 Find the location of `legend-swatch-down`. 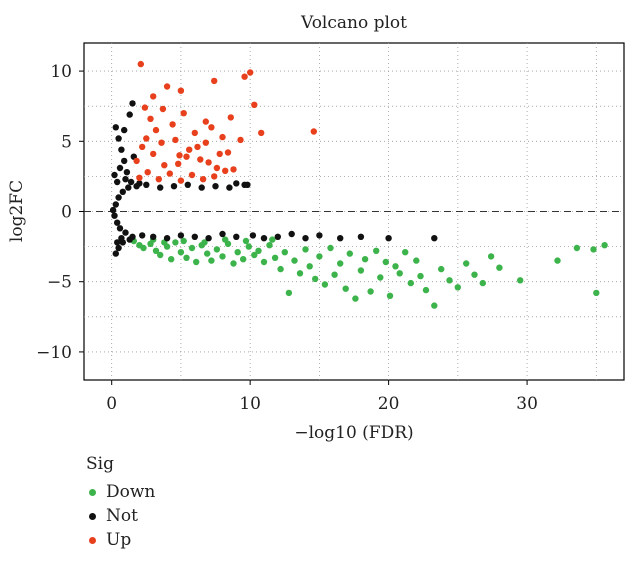

legend-swatch-down is located at coordinates (92, 492).